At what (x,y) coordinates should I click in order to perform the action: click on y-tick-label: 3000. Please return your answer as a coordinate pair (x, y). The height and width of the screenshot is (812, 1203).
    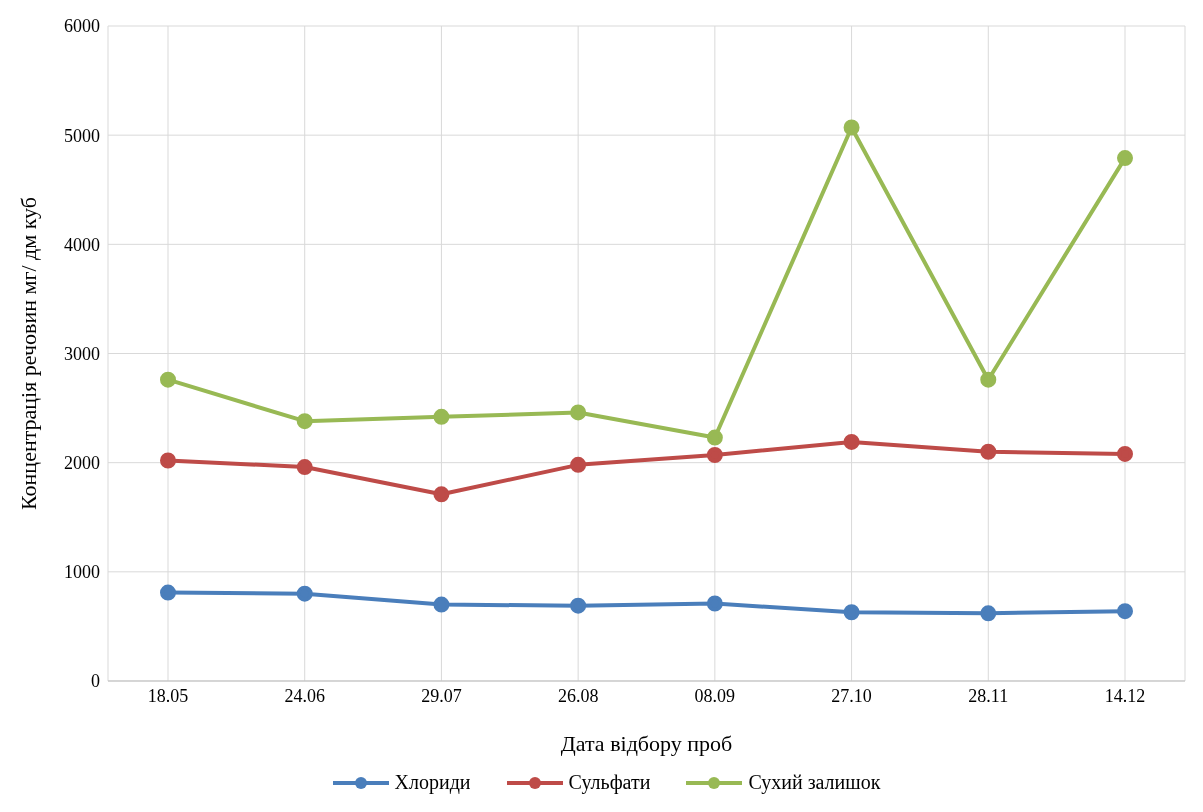
    Looking at the image, I should click on (82, 353).